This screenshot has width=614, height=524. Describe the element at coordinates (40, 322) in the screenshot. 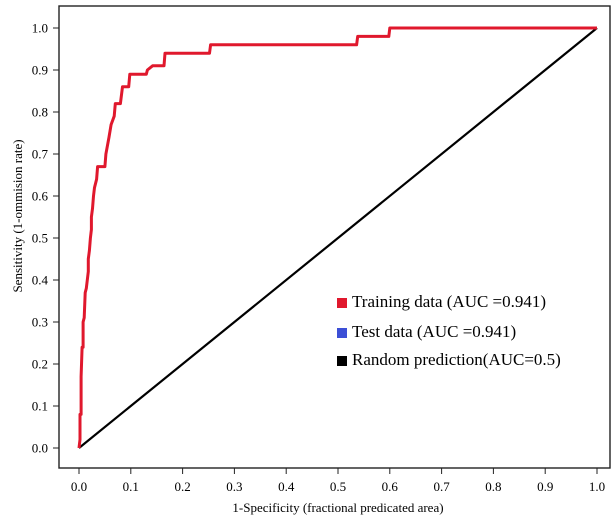

I see `y-tick-label: 0.3` at that location.